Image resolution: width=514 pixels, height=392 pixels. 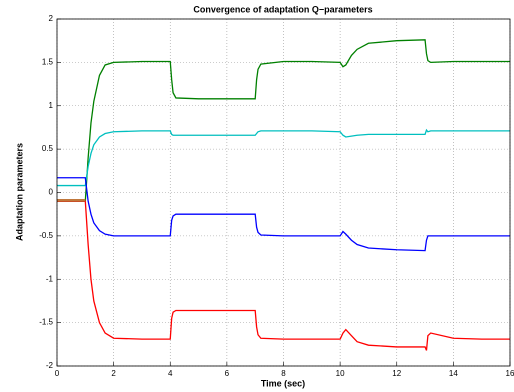 What do you see at coordinates (227, 373) in the screenshot?
I see `x-tick-label: 6` at bounding box center [227, 373].